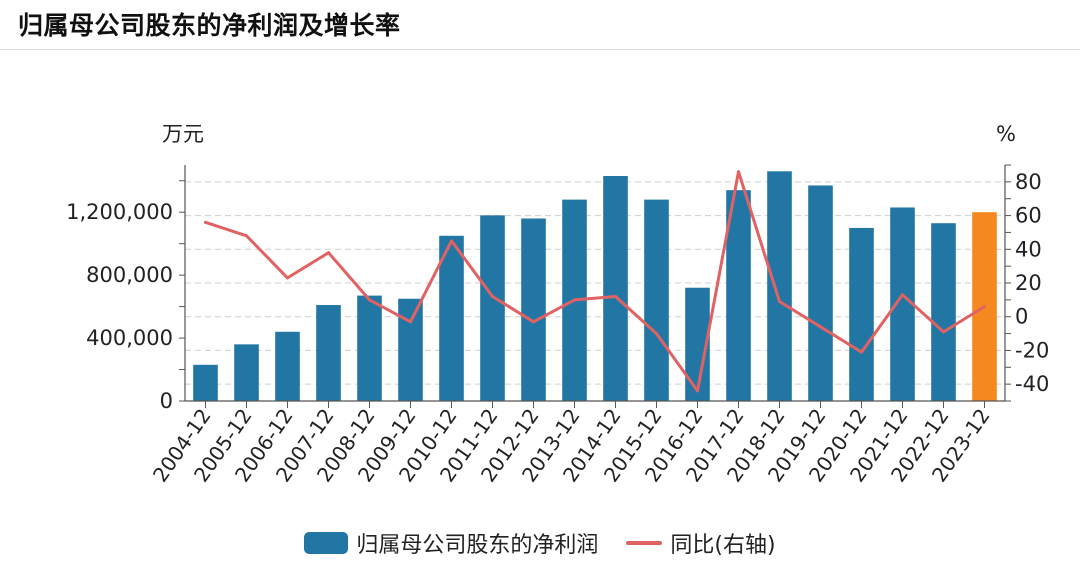  I want to click on right-tick-label: -20, so click(1032, 350).